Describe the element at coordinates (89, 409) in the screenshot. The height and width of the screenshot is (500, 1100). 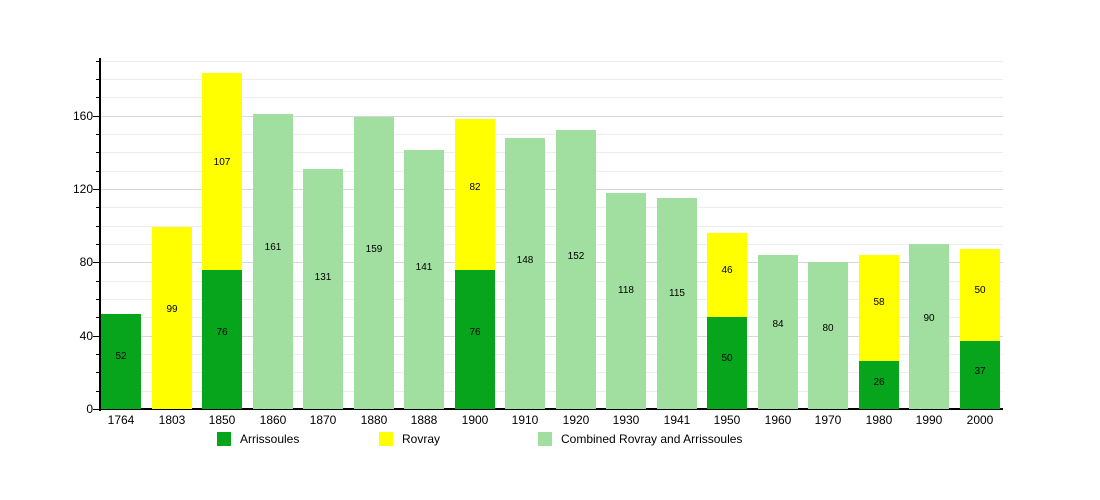
I see `y-axis-tick-label: 0` at that location.